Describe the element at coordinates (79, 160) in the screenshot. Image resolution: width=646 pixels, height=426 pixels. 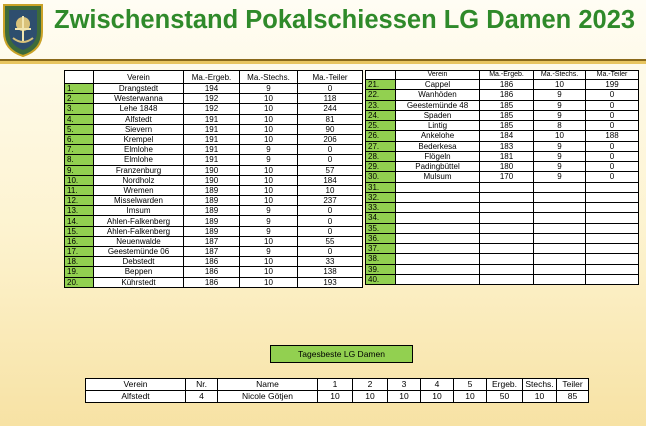
I see `rank-cell: 8.` at that location.